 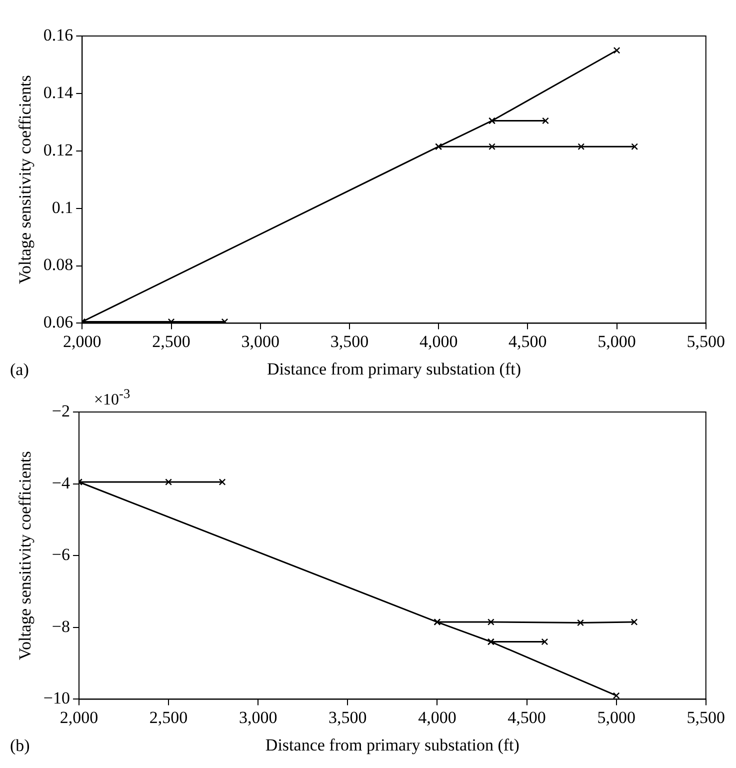 I want to click on y-tick-label: −2, so click(x=61, y=410).